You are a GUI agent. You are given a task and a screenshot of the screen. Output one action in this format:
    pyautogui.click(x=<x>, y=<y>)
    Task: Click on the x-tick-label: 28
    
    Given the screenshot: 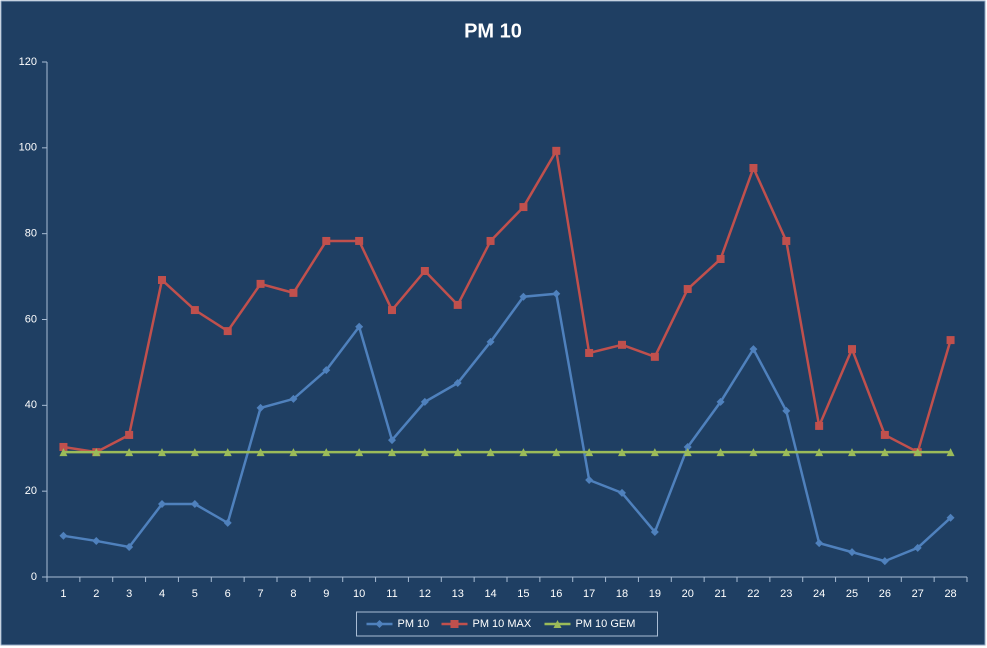 What is the action you would take?
    pyautogui.click(x=950, y=594)
    